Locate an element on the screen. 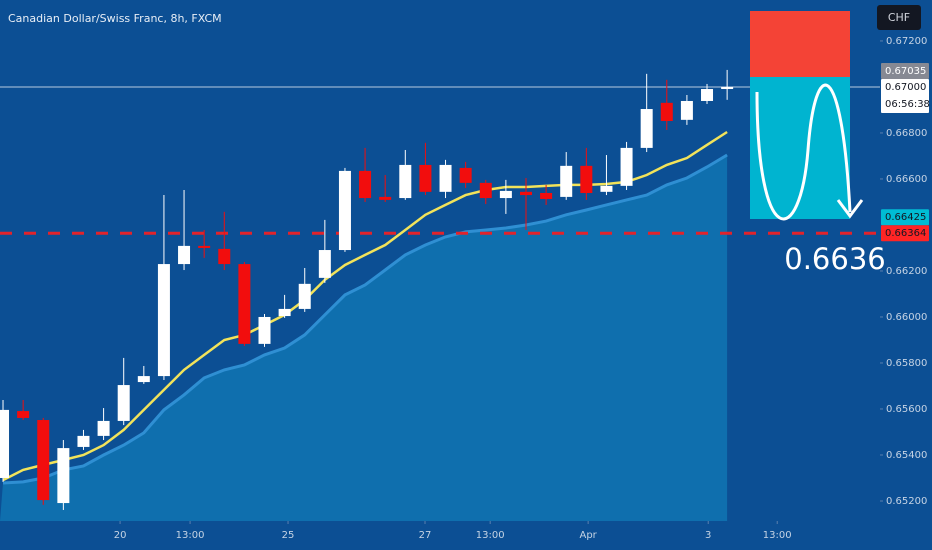 Image resolution: width=932 pixels, height=550 pixels. y-tick-label: 0.65600 is located at coordinates (906, 409).